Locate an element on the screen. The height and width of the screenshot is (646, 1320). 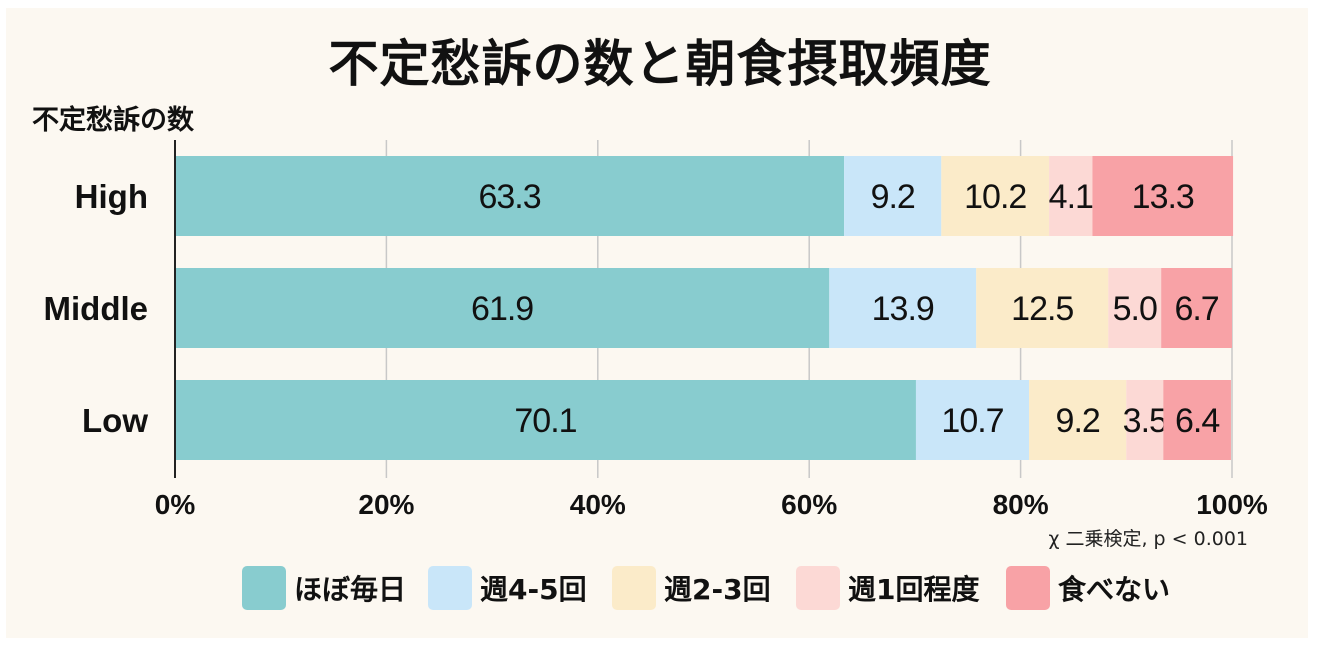
legend-item-once-per-week: 週1回程度 is located at coordinates (887, 588).